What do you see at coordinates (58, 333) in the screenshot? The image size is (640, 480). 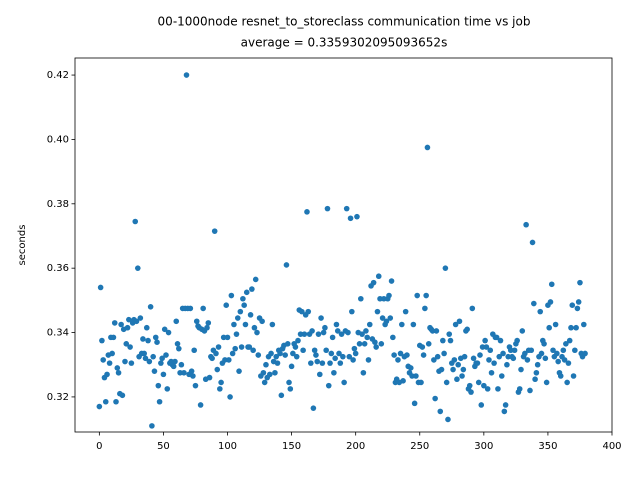 I see `y-tick-label: 0.34` at bounding box center [58, 333].